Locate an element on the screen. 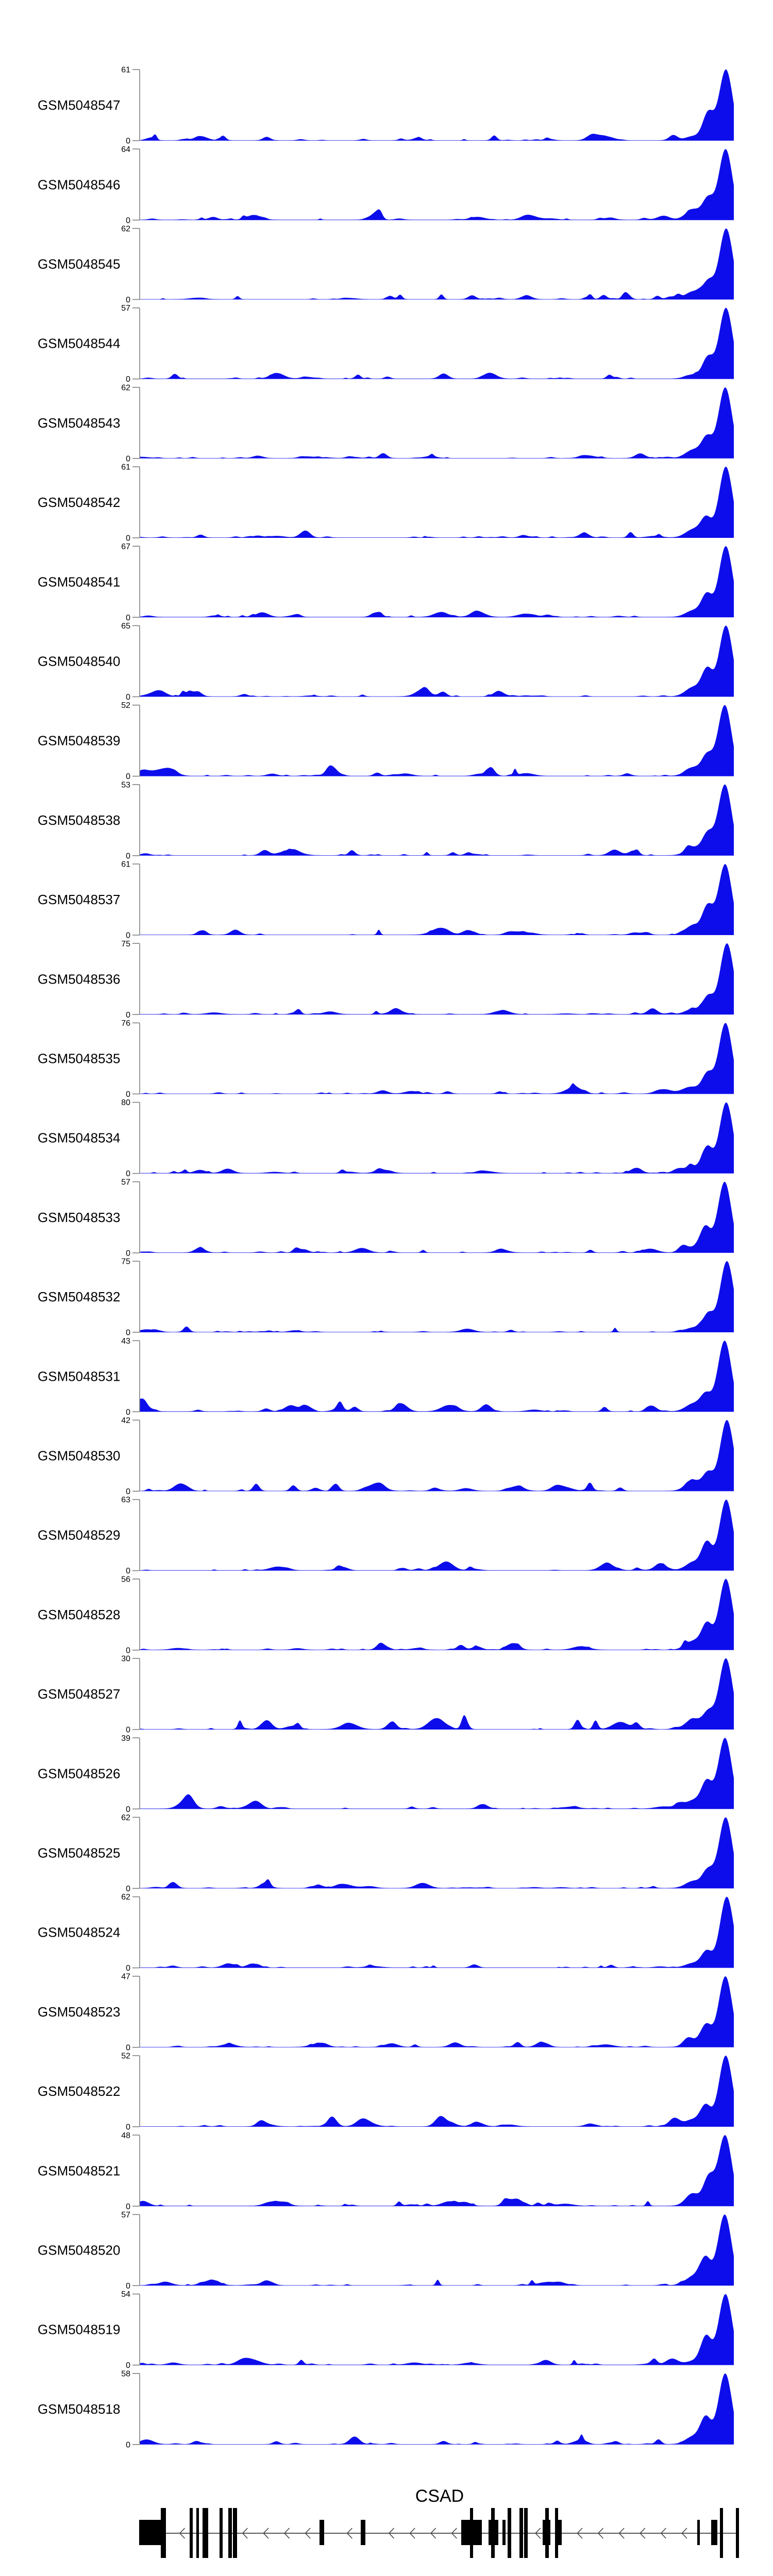  track-name-label: GSM5048538 is located at coordinates (79, 820).